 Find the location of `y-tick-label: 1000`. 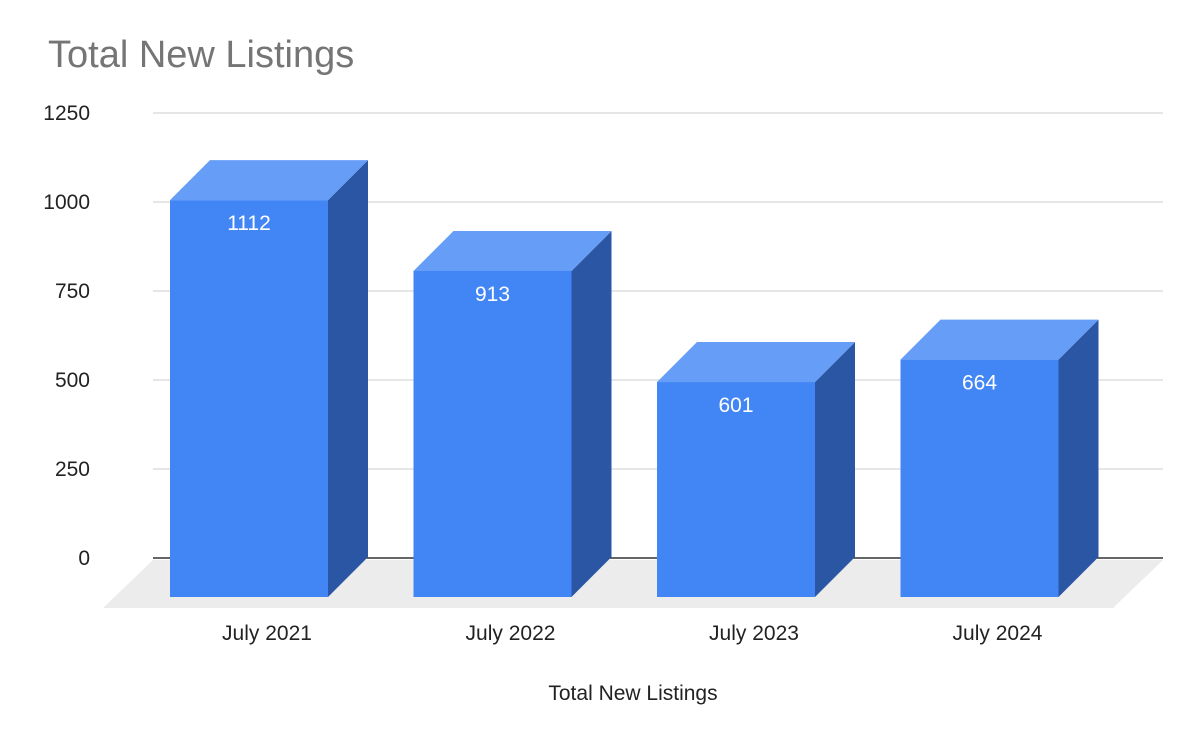

y-tick-label: 1000 is located at coordinates (66, 202).